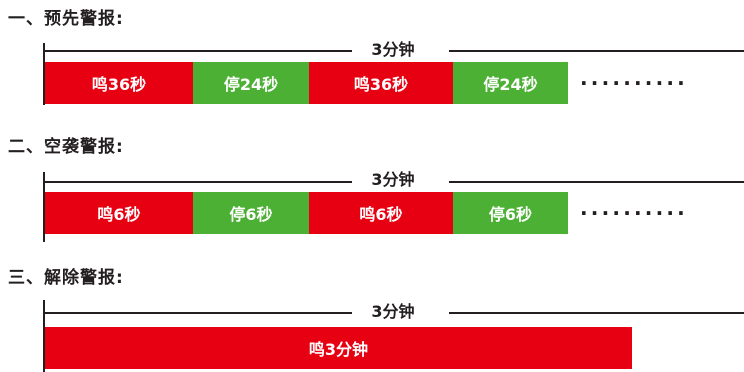  Describe the element at coordinates (66, 147) in the screenshot. I see `section-title: 二、空袭警报:` at that location.